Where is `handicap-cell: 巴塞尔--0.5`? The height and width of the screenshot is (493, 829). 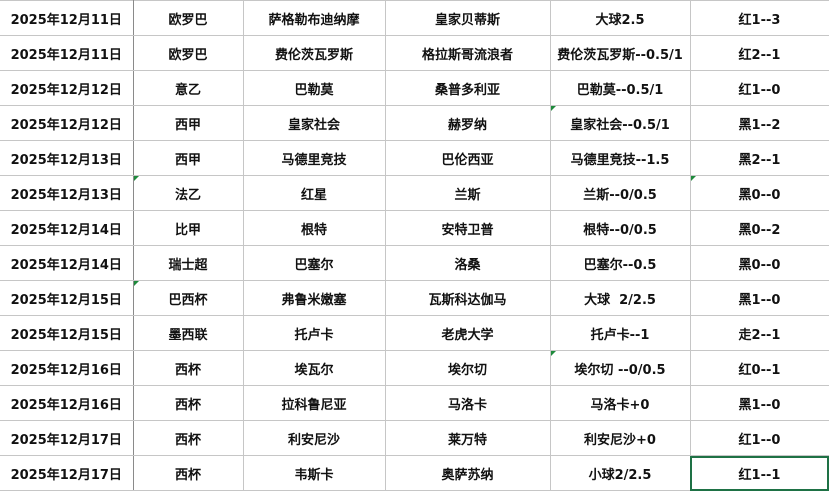
handicap-cell: 巴塞尔--0.5 is located at coordinates (620, 263).